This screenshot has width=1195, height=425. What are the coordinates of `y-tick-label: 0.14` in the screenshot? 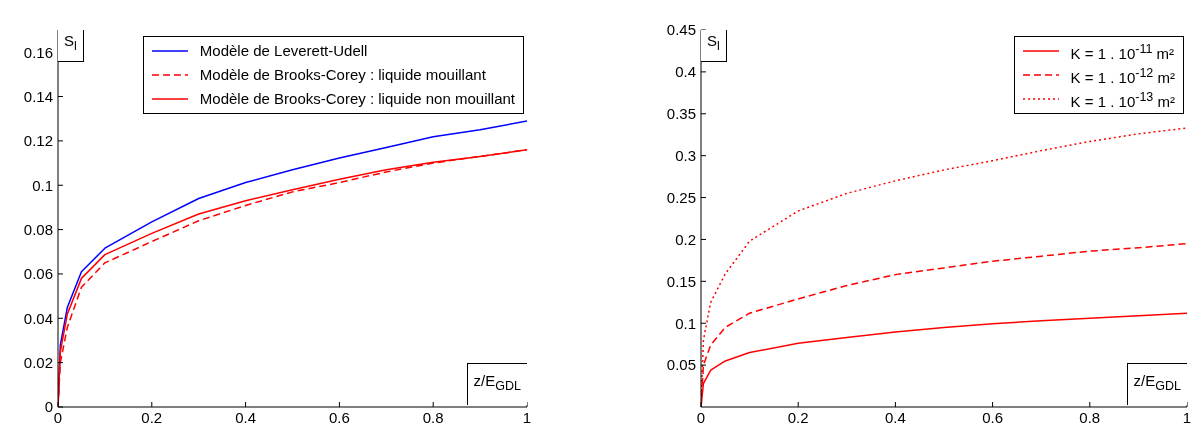 It's located at (38, 96).